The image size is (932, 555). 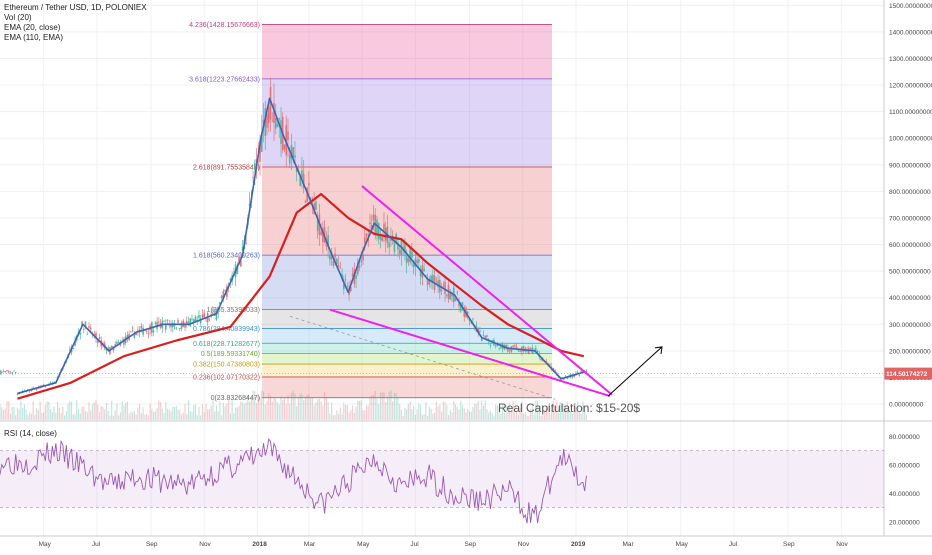 I want to click on y-tick-label: 500.00000000, so click(x=910, y=272).